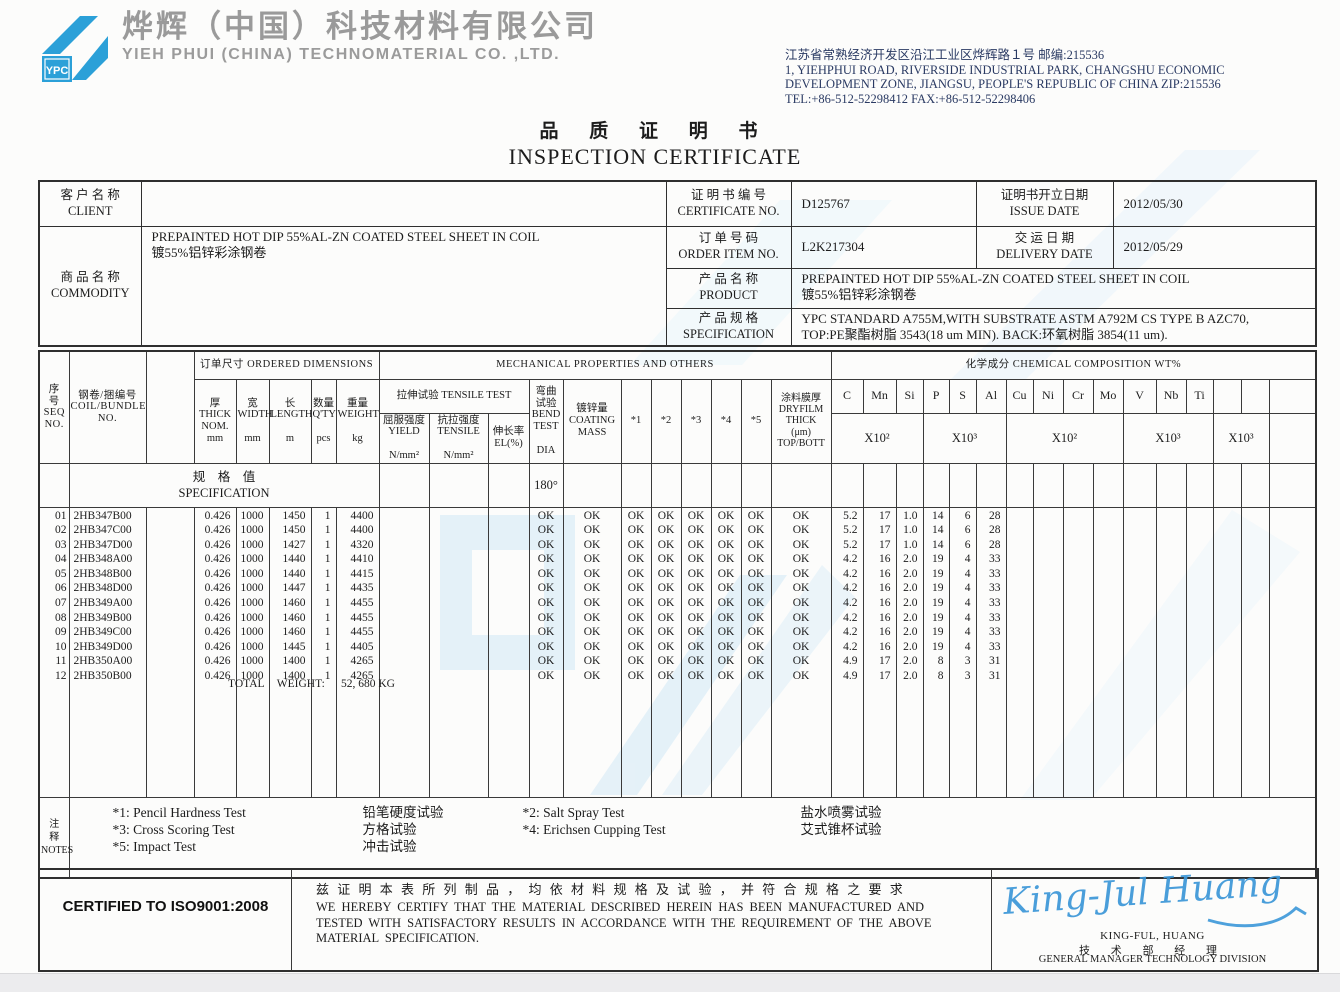  What do you see at coordinates (756, 632) in the screenshot?
I see `cell-s5-row09: OK` at bounding box center [756, 632].